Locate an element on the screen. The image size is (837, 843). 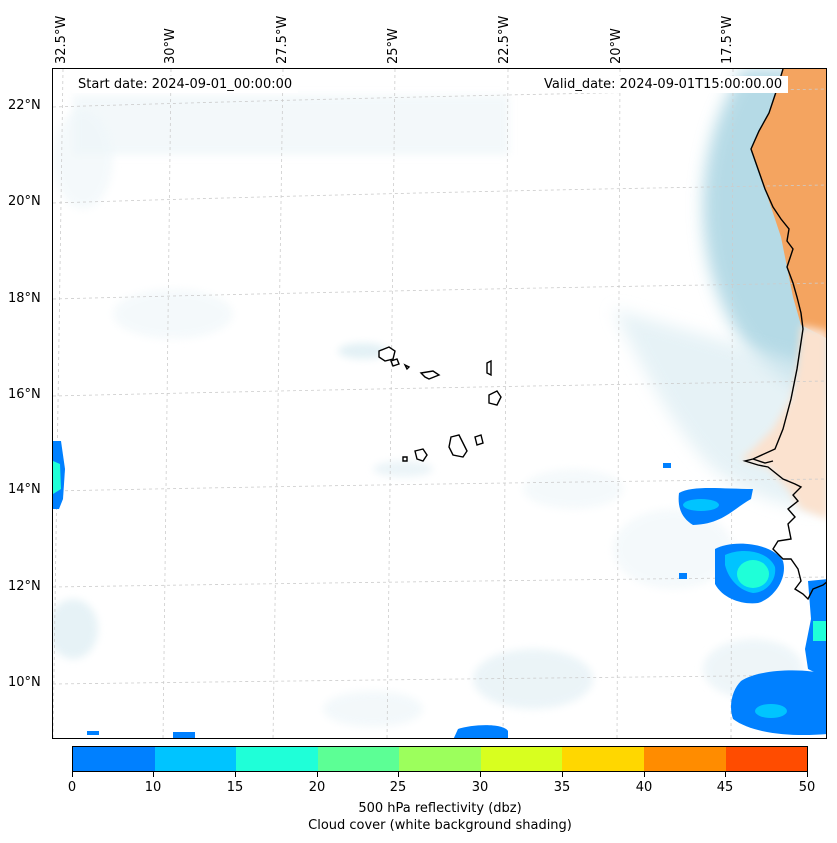
reflectivity-cell-senegal-north-core is located at coordinates (701, 505).